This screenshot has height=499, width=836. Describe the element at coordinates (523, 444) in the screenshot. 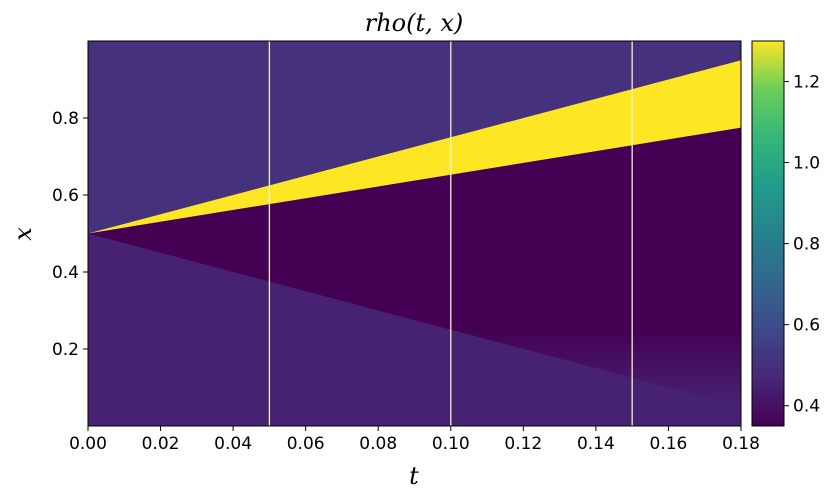

I see `x-tick-label: 0.12` at that location.